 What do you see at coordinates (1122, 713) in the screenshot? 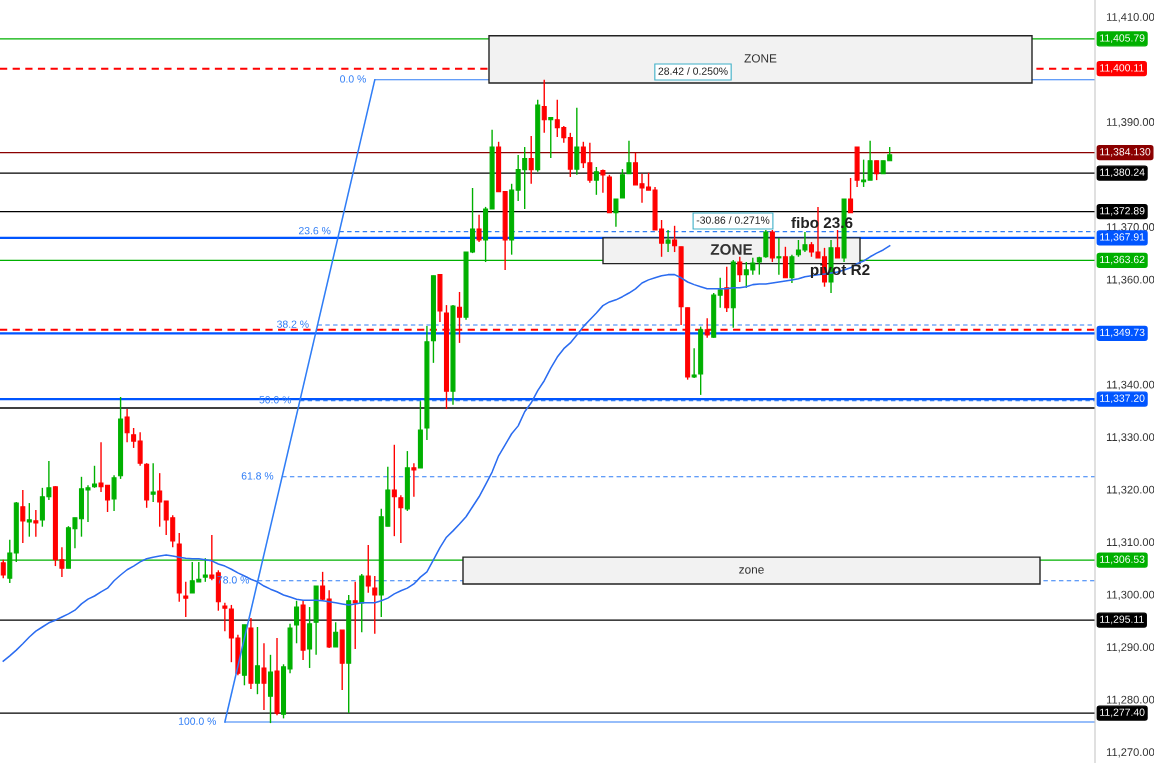
I see `ref-line-label: 11,277.40` at bounding box center [1122, 713].